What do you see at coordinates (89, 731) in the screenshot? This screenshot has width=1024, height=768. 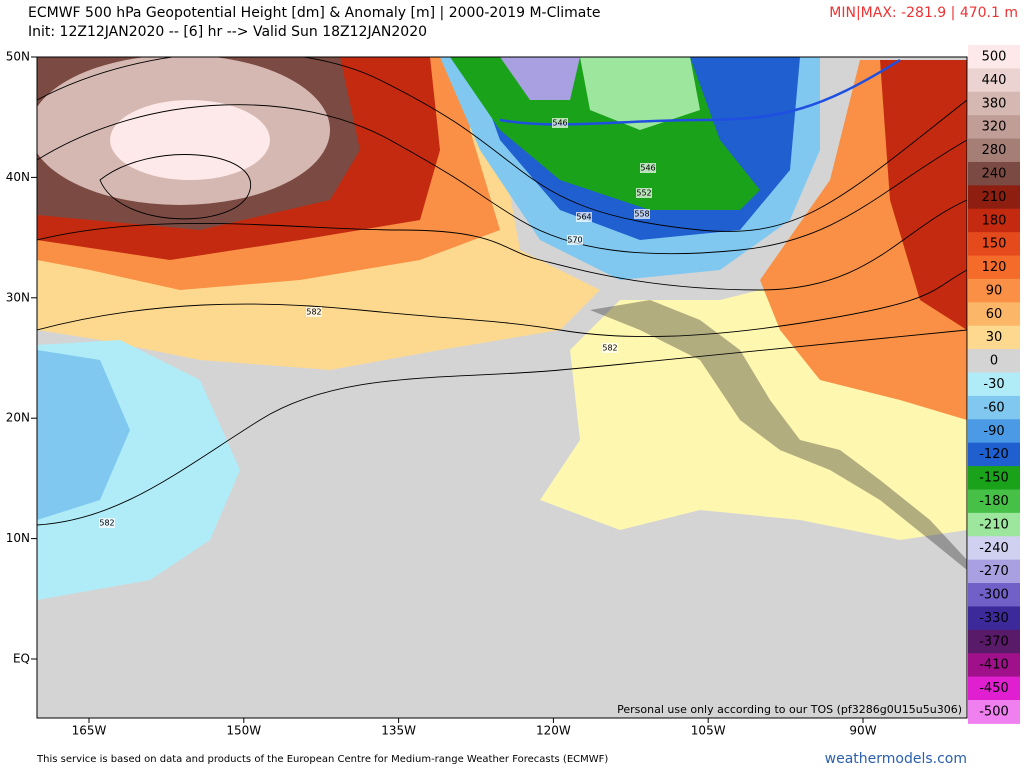 I see `lon-label: 165W` at bounding box center [89, 731].